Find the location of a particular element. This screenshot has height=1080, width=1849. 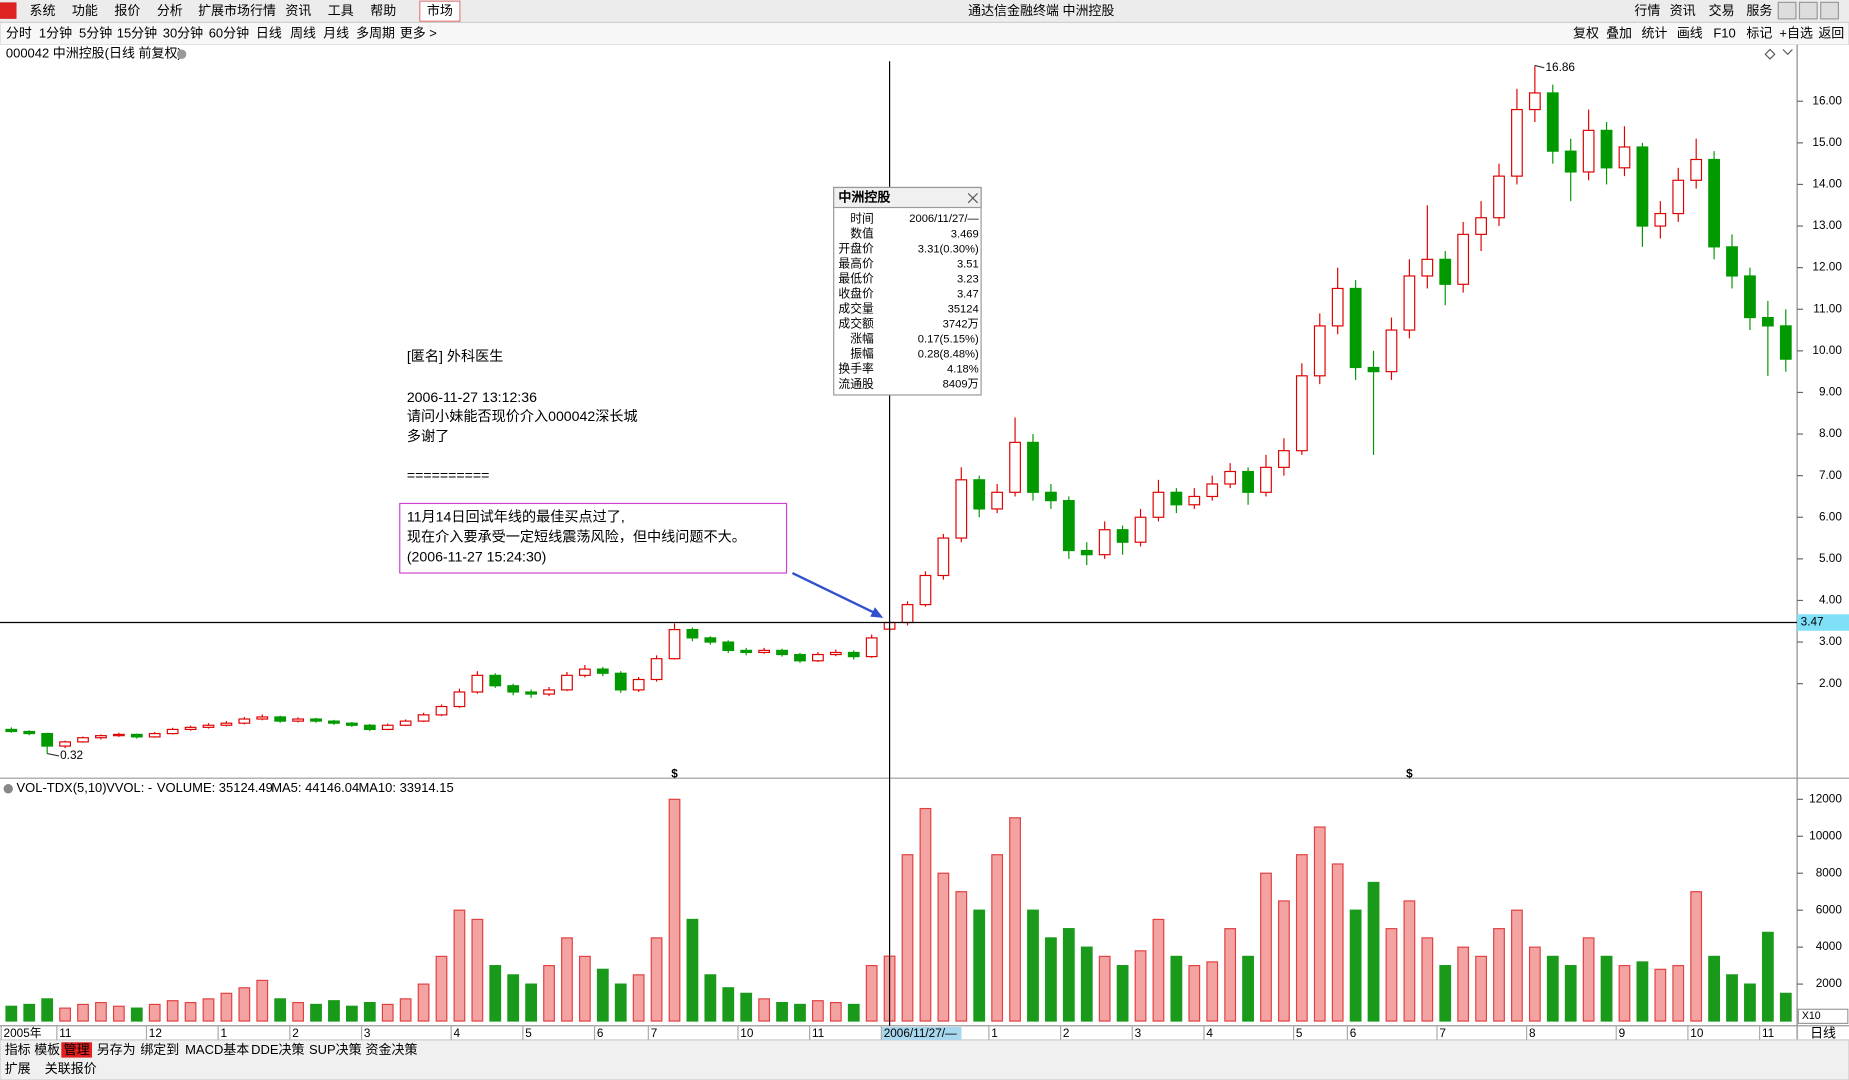

period-button: 月线 is located at coordinates (336, 33).